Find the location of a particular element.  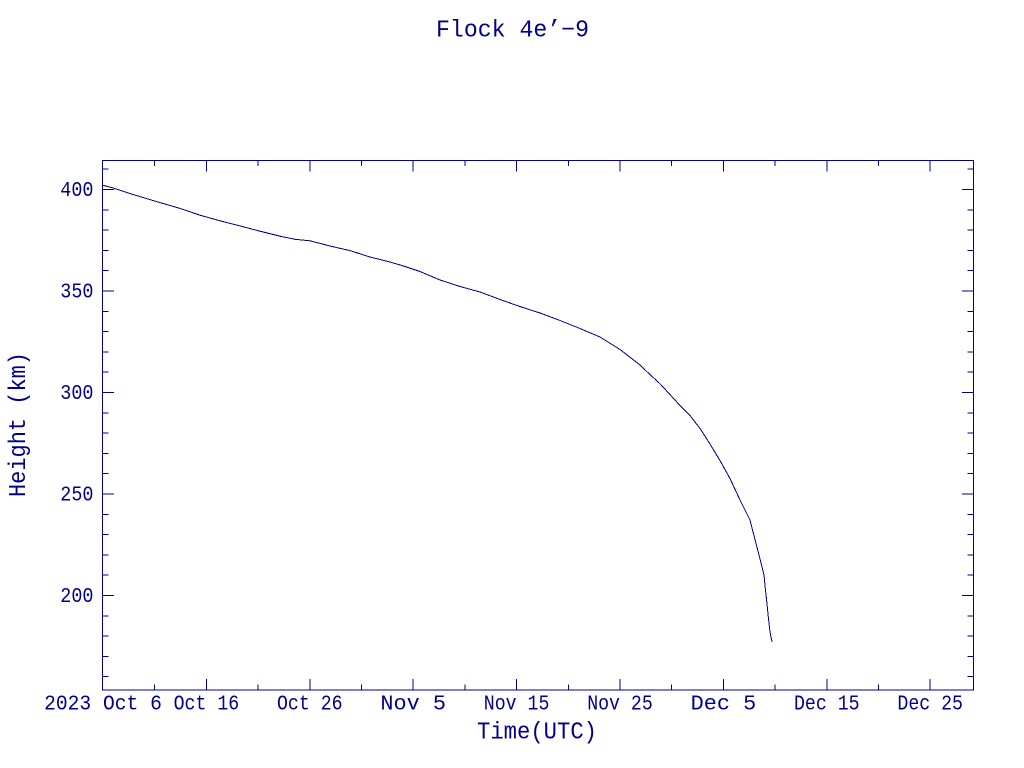

svg-text: 250 is located at coordinates (76, 496).